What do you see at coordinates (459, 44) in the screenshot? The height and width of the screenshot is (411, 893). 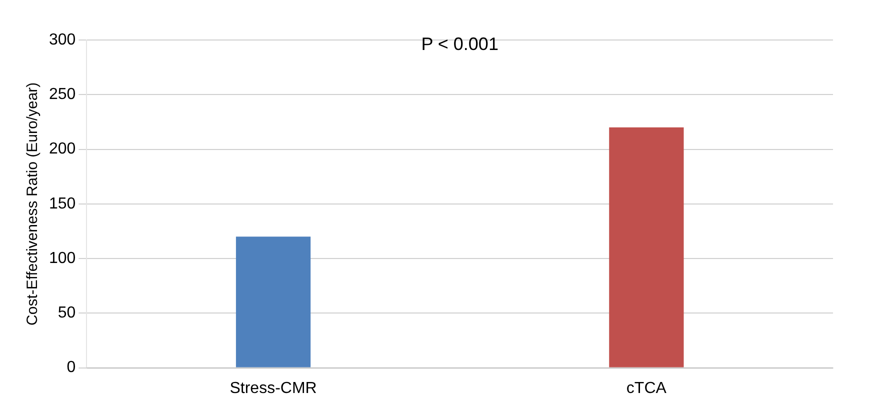 I see `annotation: P < 0.001` at bounding box center [459, 44].